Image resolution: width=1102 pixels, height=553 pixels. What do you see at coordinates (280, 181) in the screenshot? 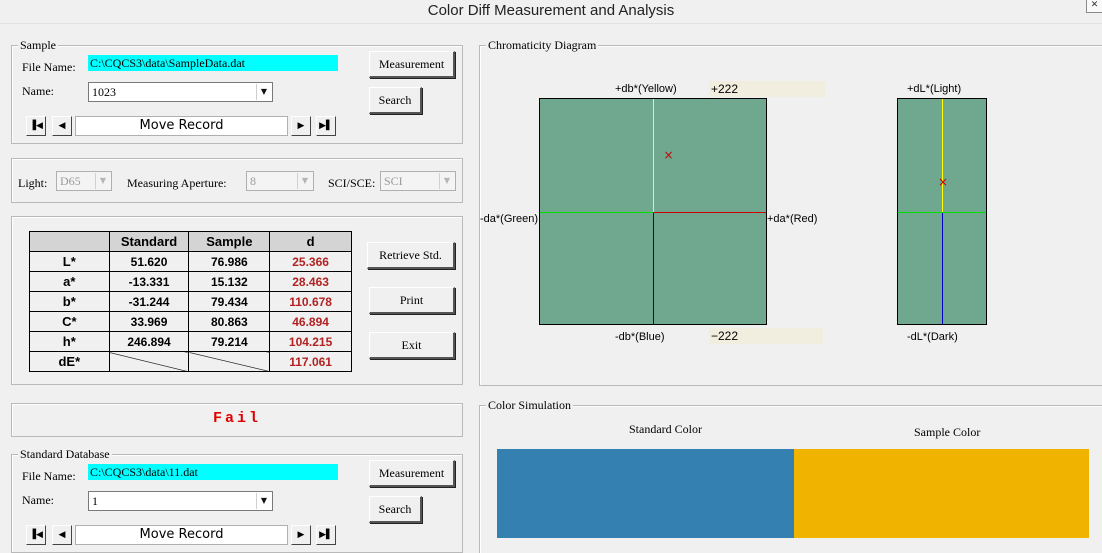
I see `aperture-select: 8 ▼` at bounding box center [280, 181].